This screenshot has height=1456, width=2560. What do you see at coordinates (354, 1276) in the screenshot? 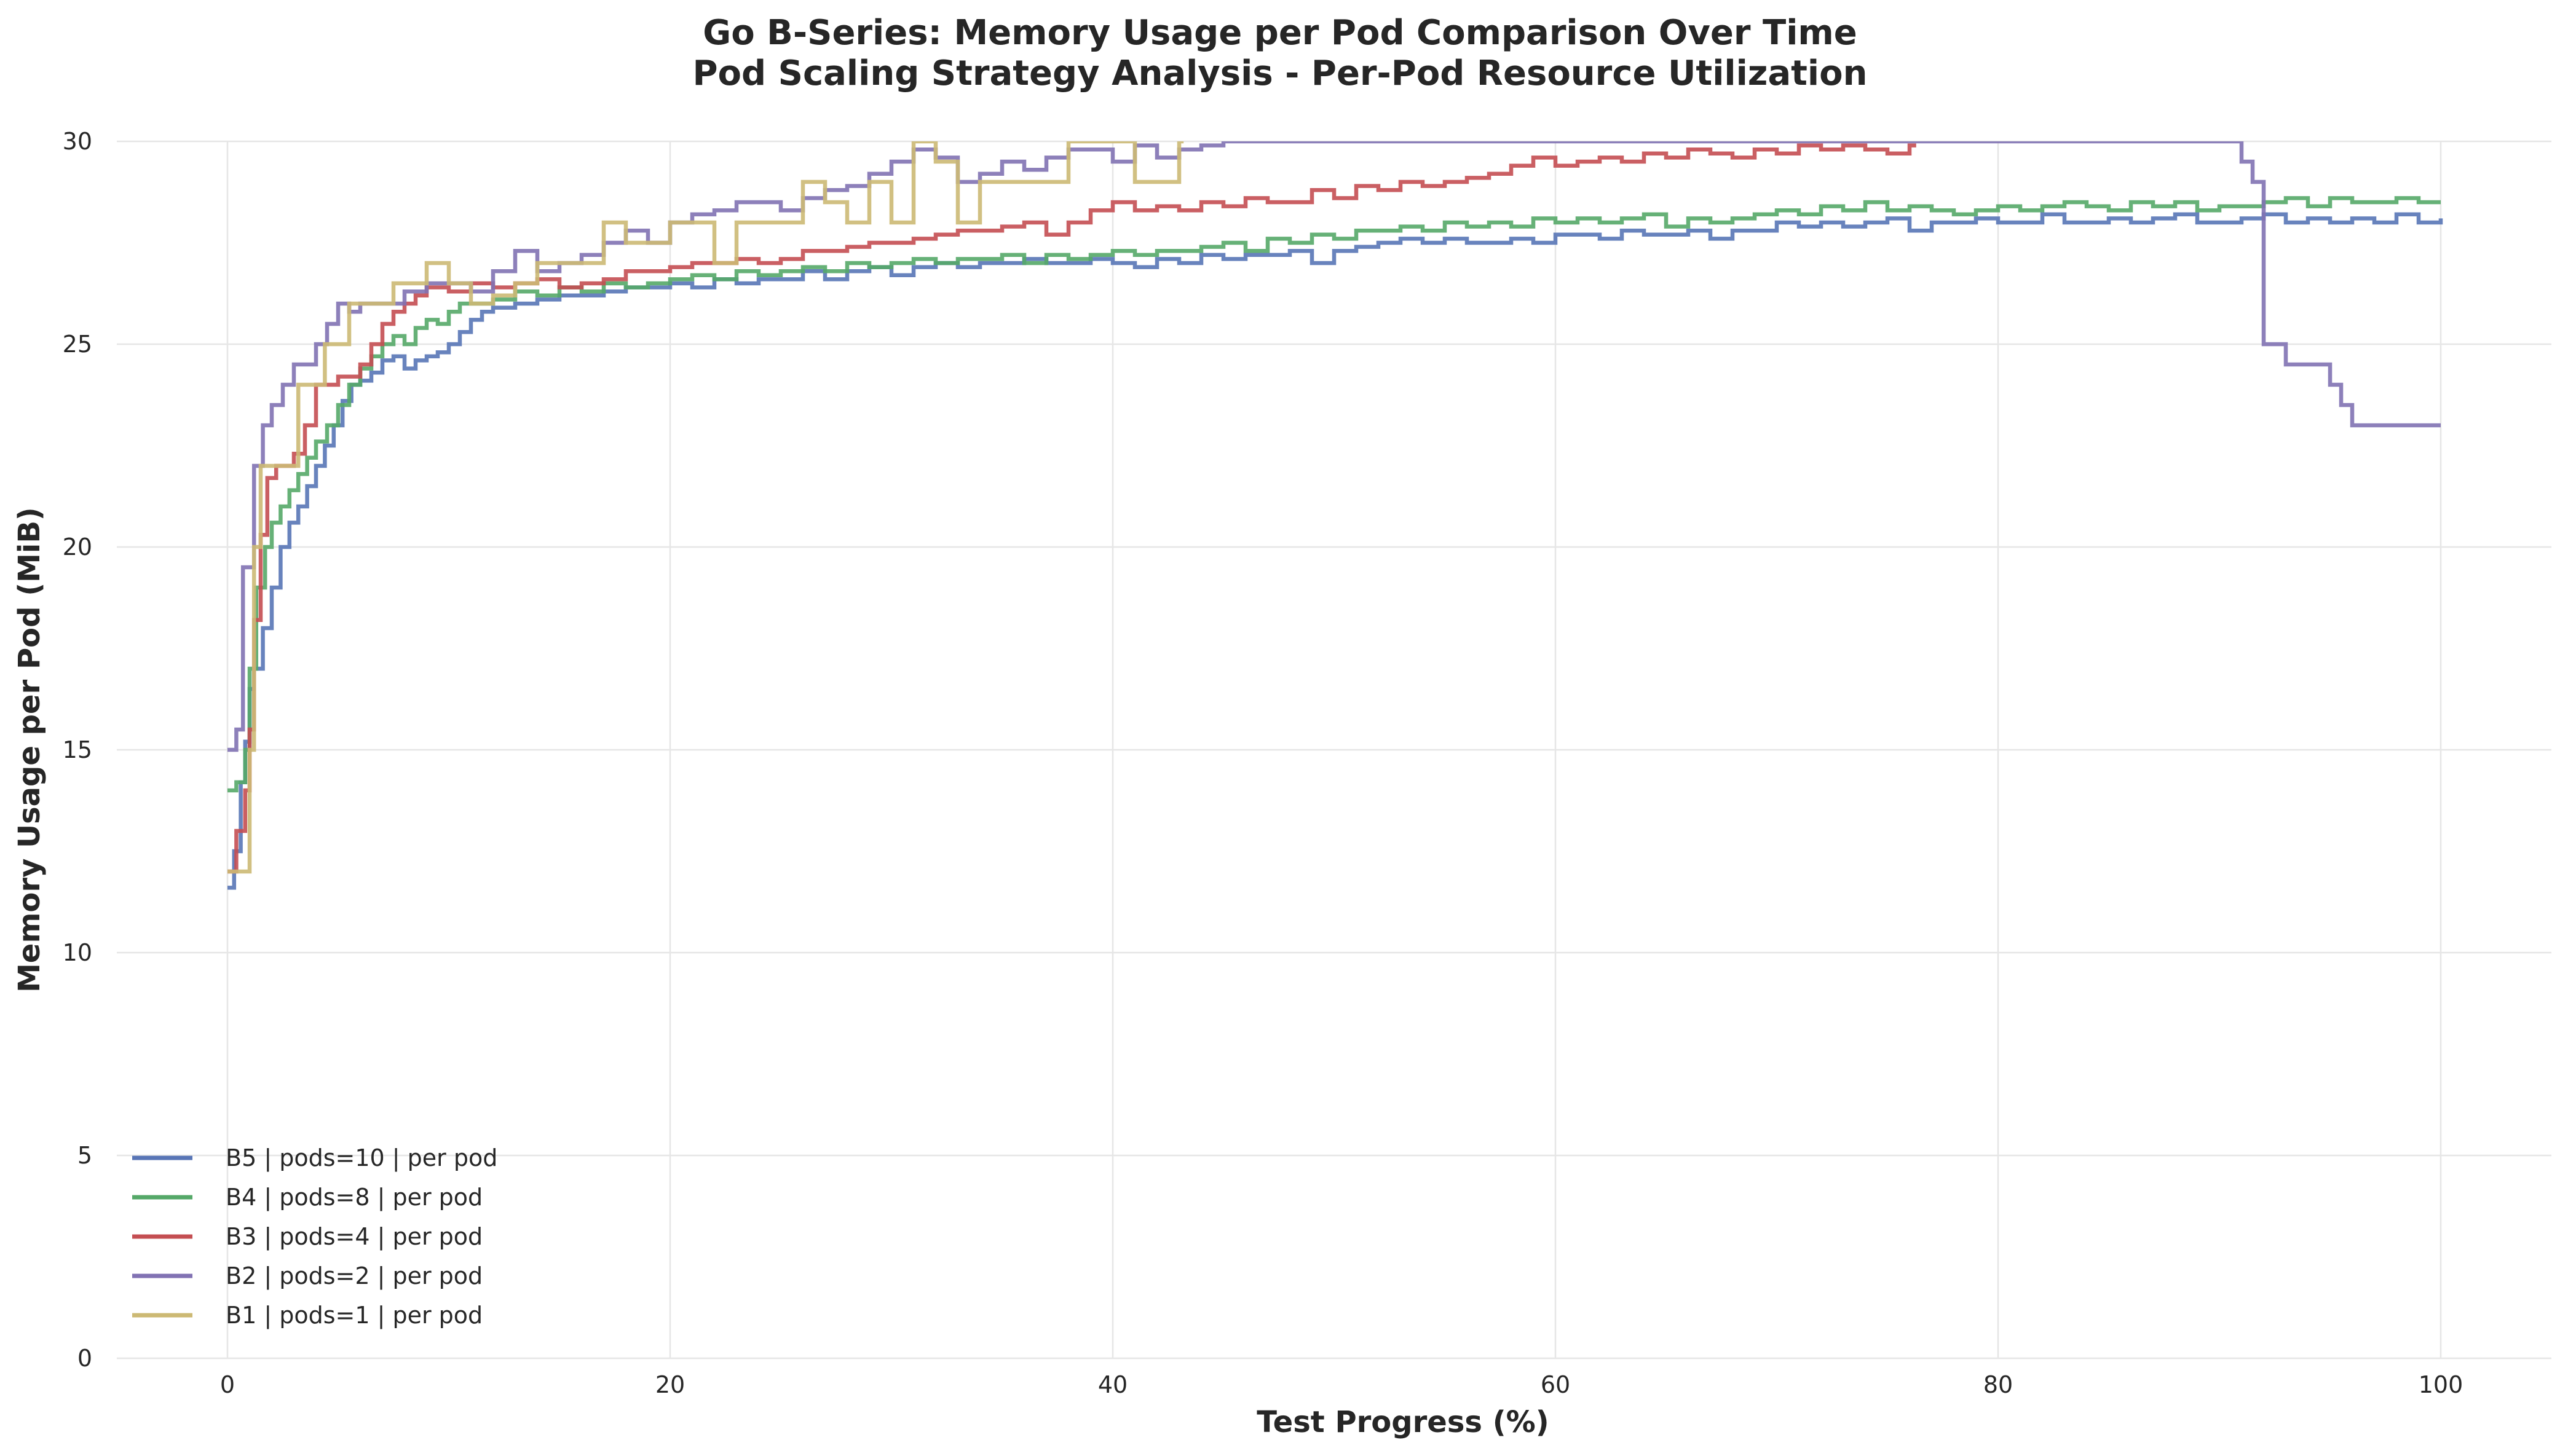
I see `legend-label: B2 | pods=2 | per pod` at bounding box center [354, 1276].